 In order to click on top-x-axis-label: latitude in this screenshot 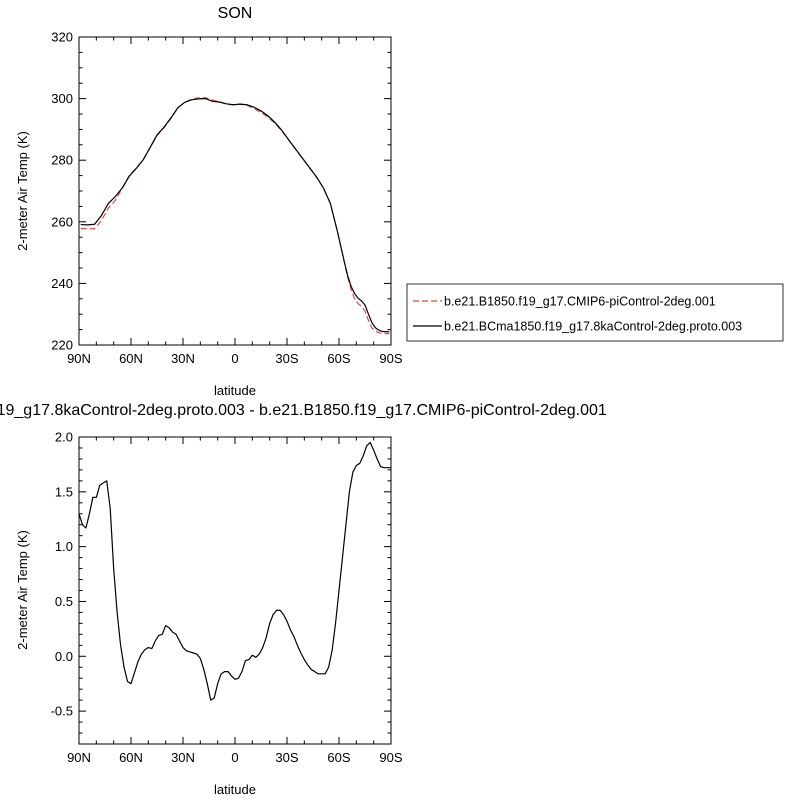, I will do `click(235, 390)`.